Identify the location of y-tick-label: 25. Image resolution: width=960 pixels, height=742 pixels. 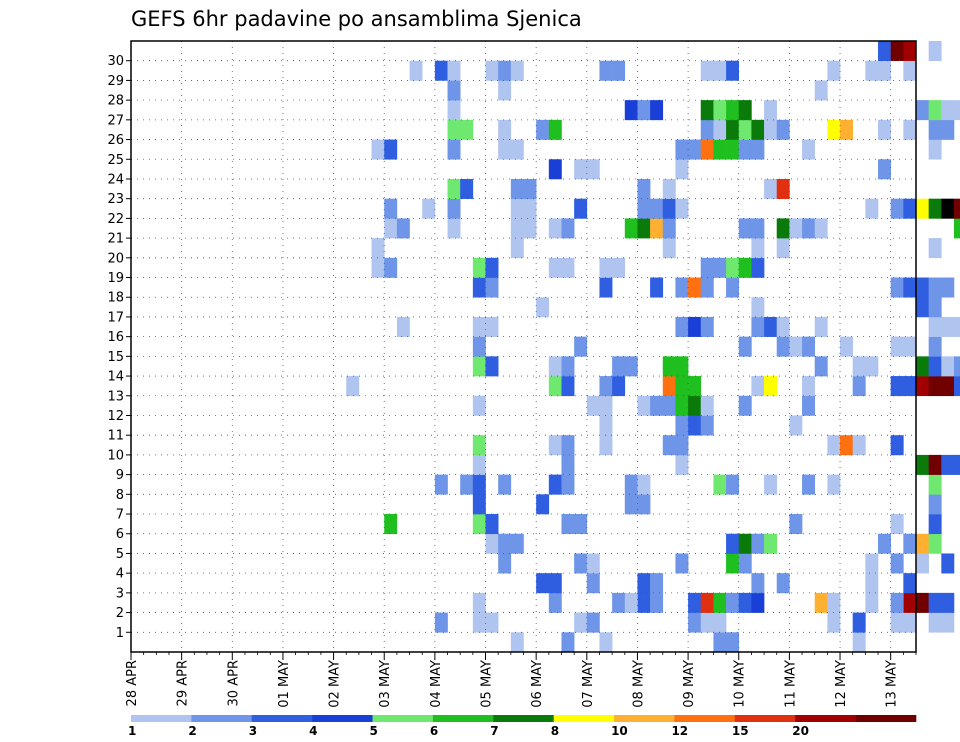
(115, 160).